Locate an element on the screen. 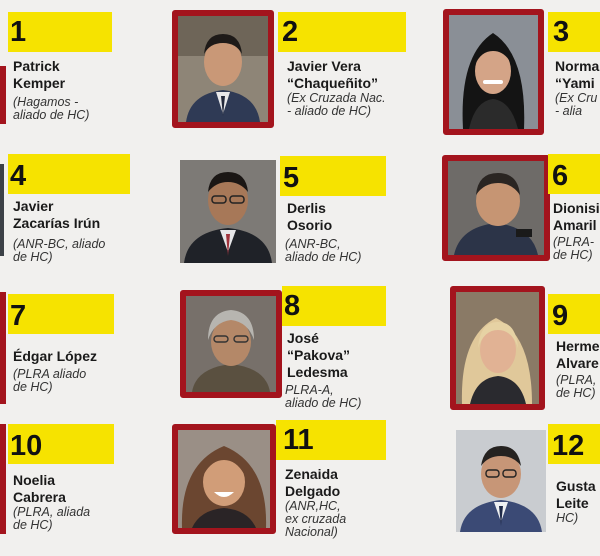  candidate-number: 4 is located at coordinates (18, 176).